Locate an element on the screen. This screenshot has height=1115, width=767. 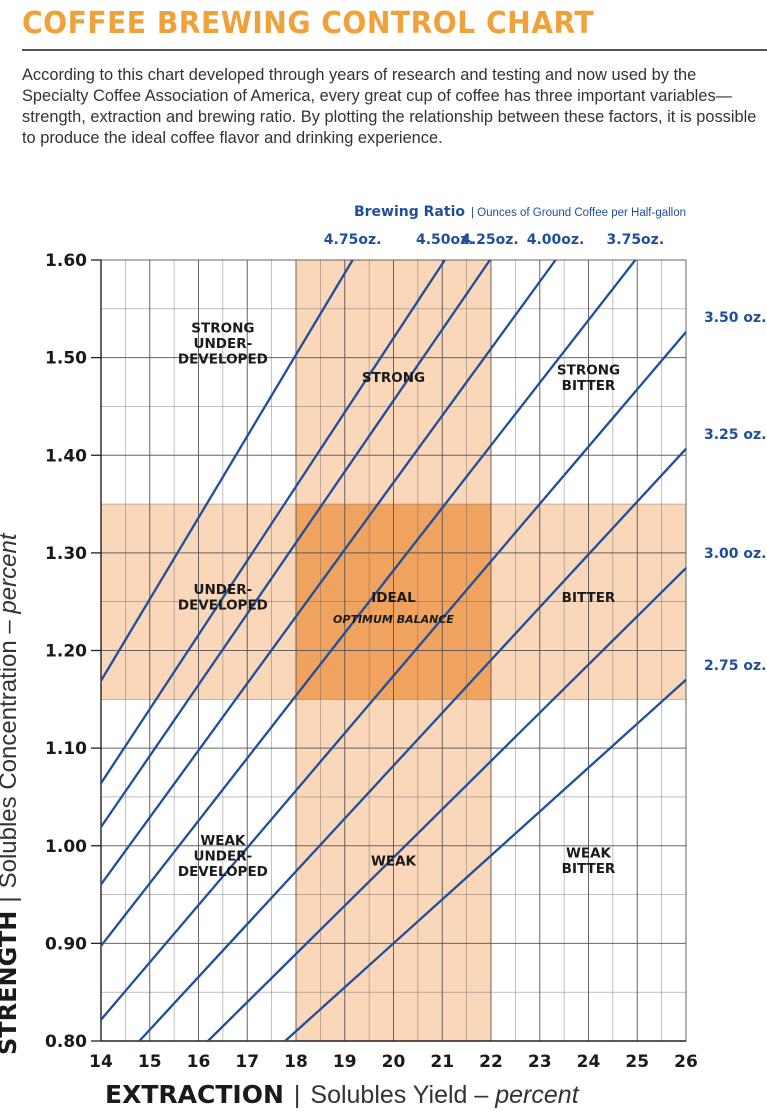
zone-label: UNDER-DEVELOPED is located at coordinates (223, 598).